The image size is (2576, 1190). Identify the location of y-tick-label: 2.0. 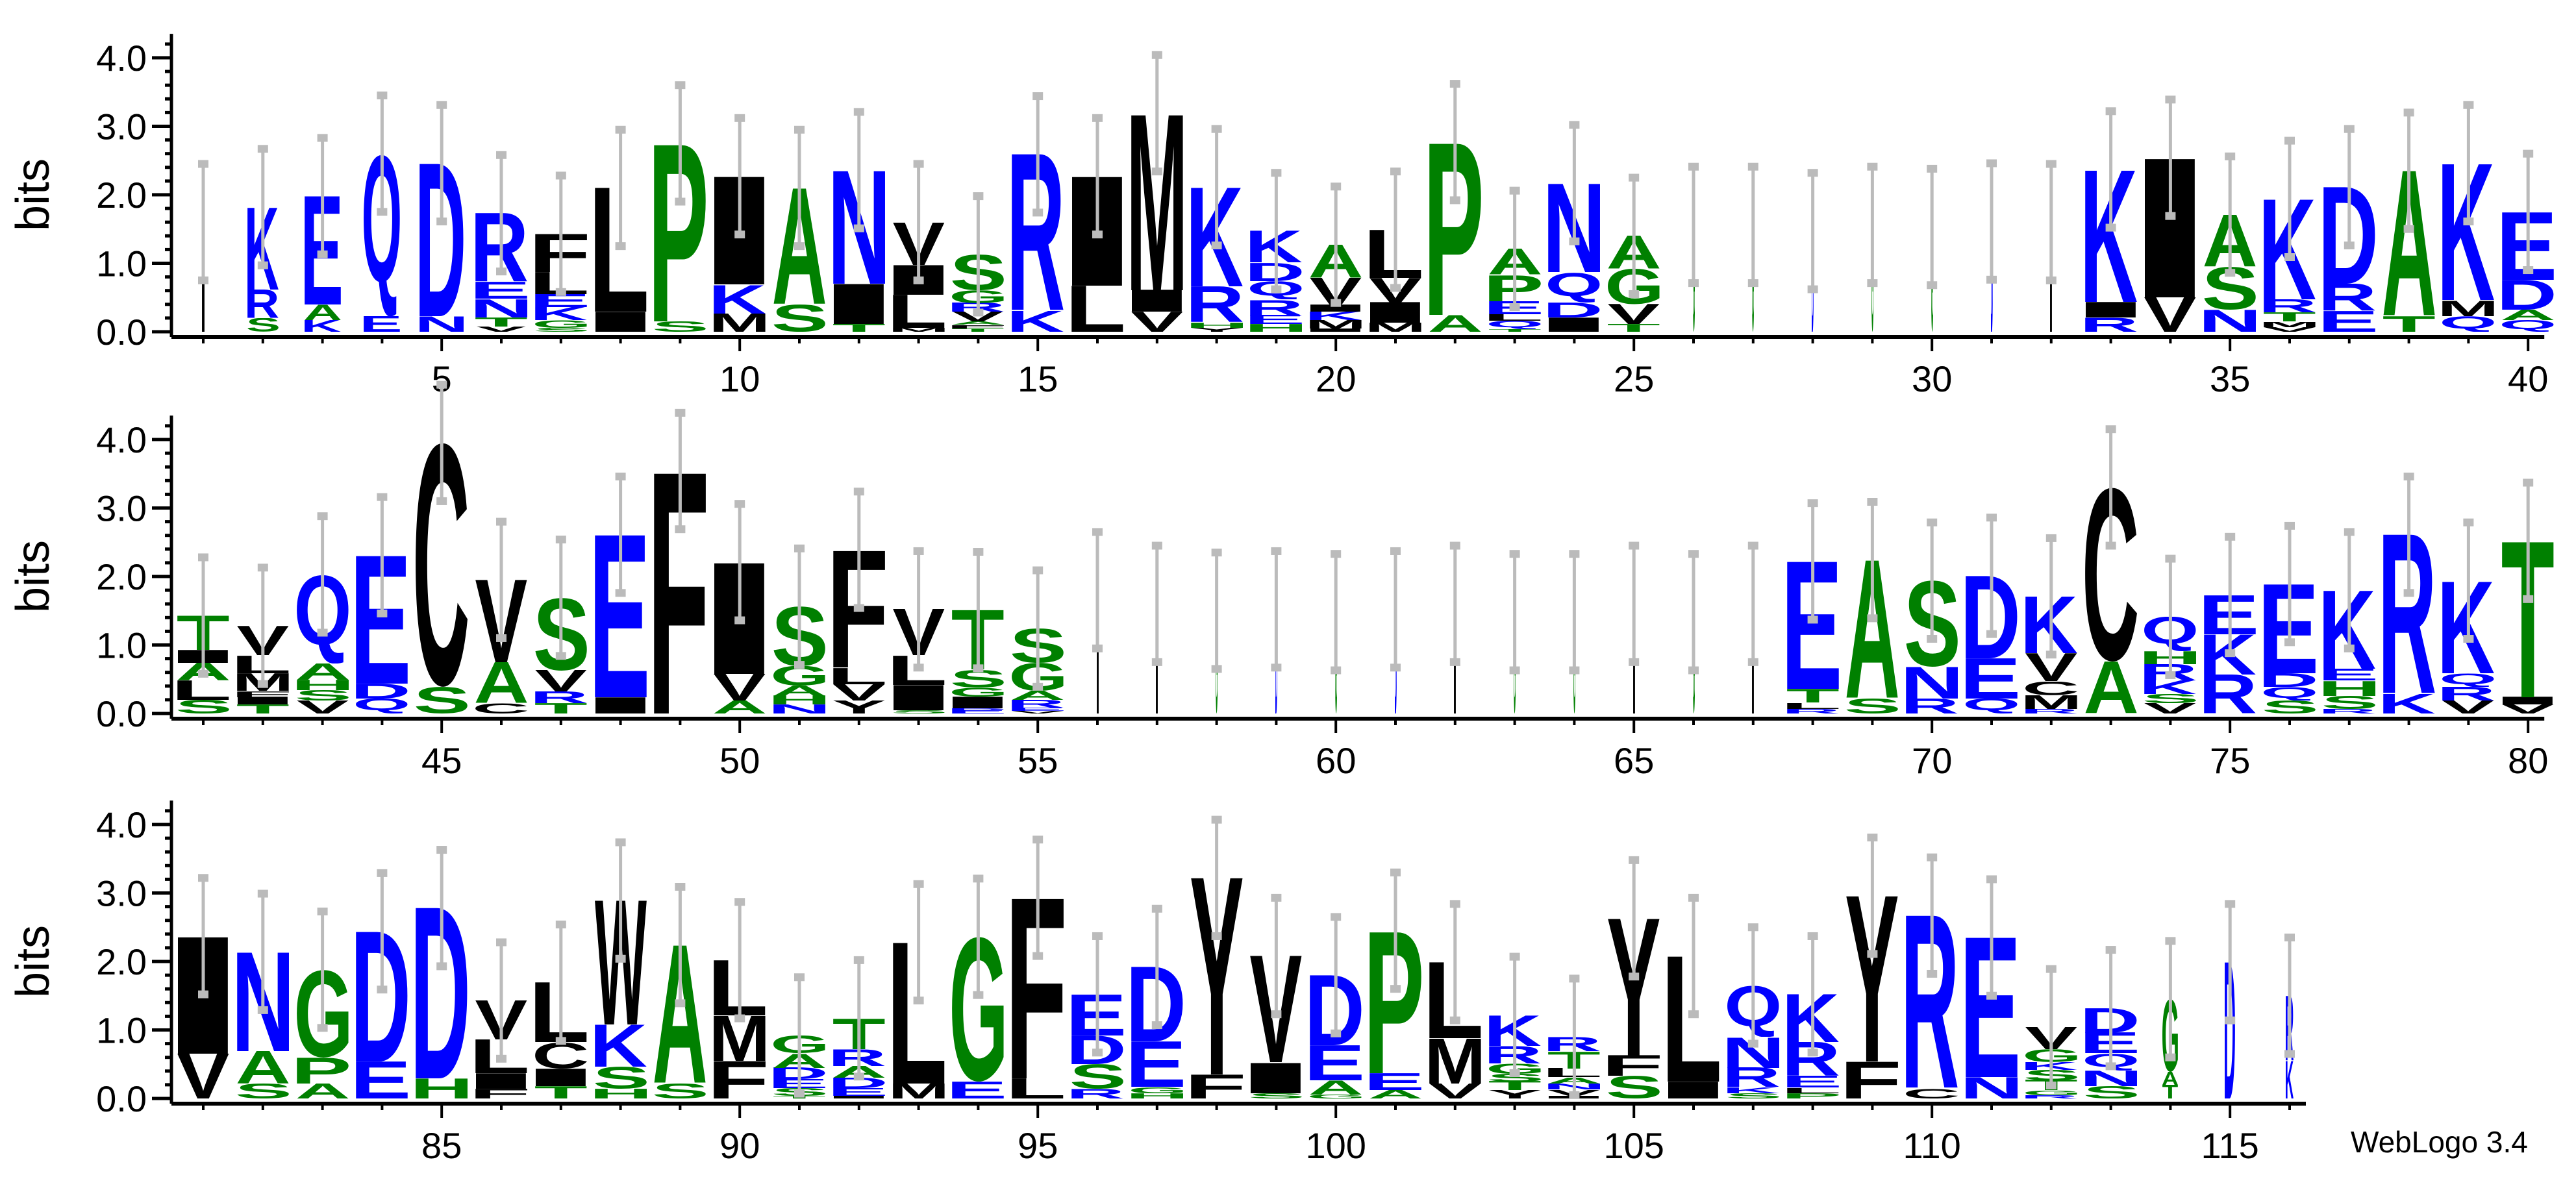
(121, 195).